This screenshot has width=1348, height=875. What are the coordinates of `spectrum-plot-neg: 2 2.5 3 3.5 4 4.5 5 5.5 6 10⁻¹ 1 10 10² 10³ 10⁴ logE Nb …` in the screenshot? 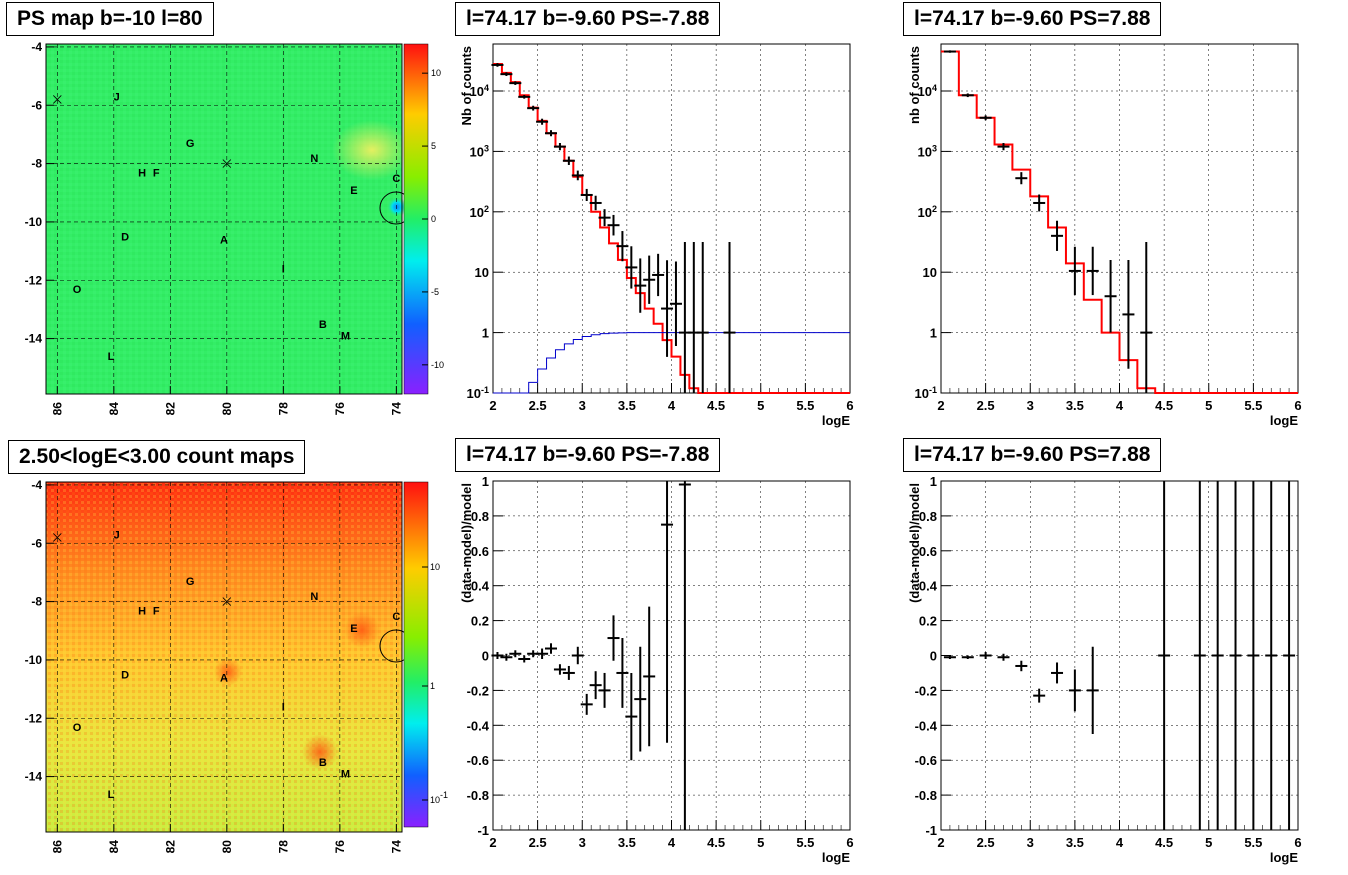 It's located at (656, 235).